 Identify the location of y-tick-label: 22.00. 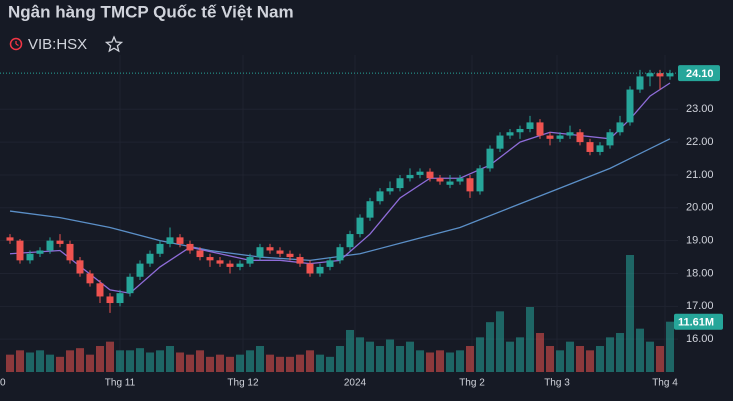
(700, 142).